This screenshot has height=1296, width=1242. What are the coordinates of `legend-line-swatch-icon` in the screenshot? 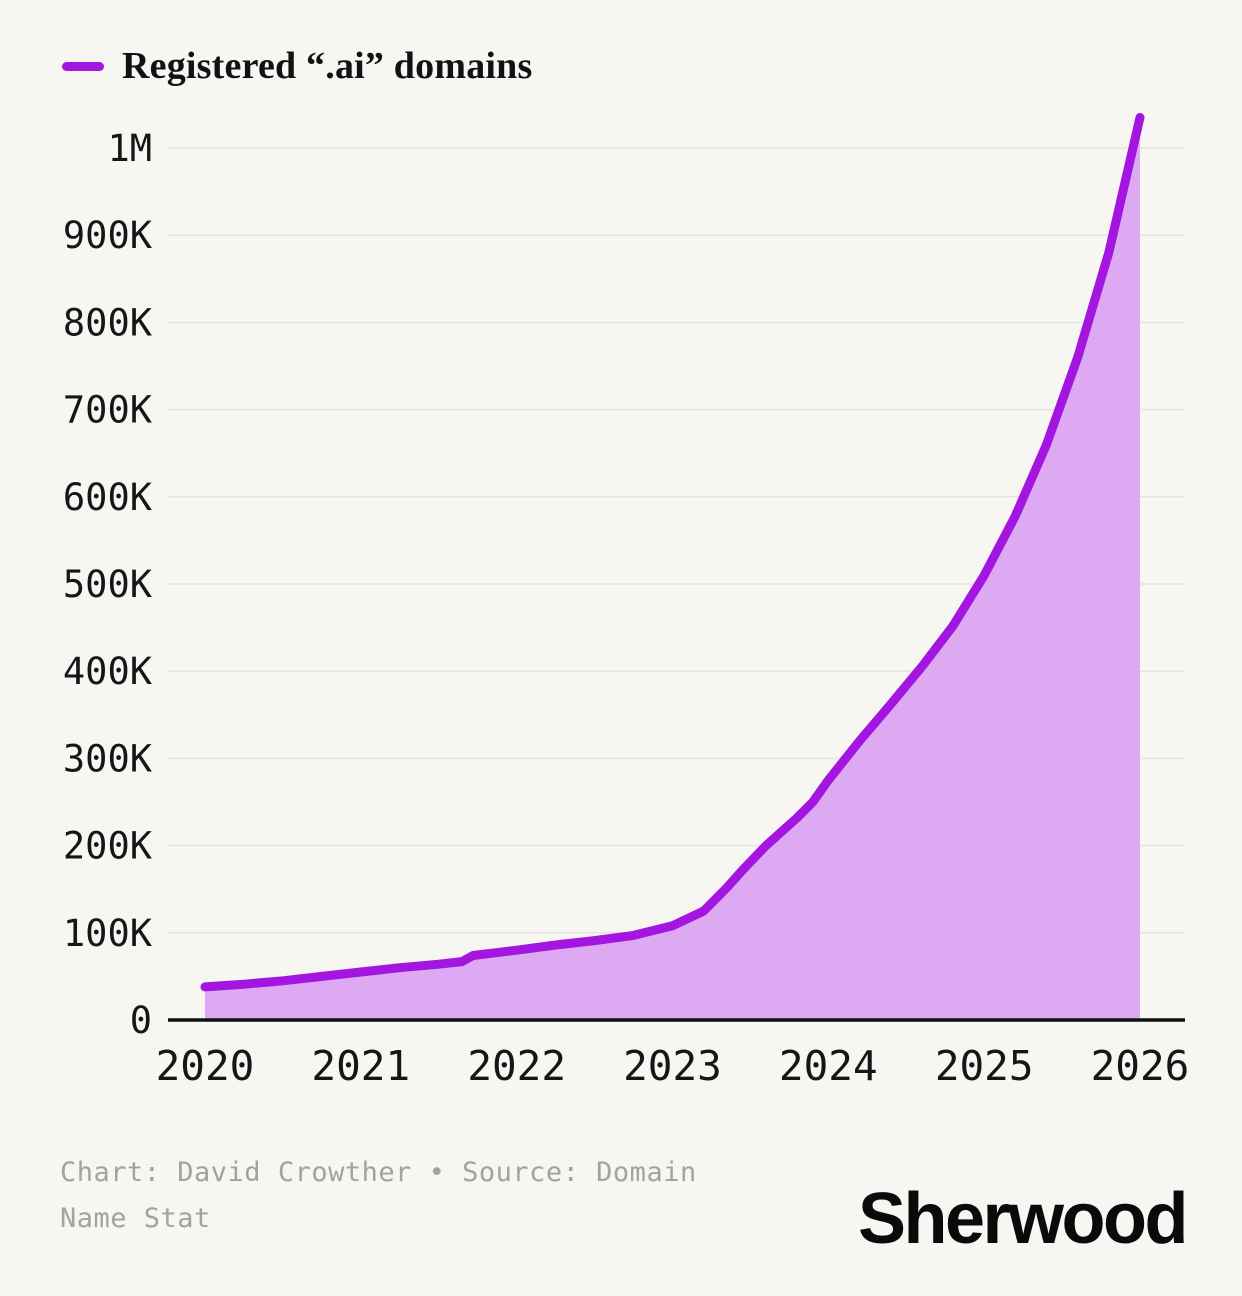 It's located at (83, 66).